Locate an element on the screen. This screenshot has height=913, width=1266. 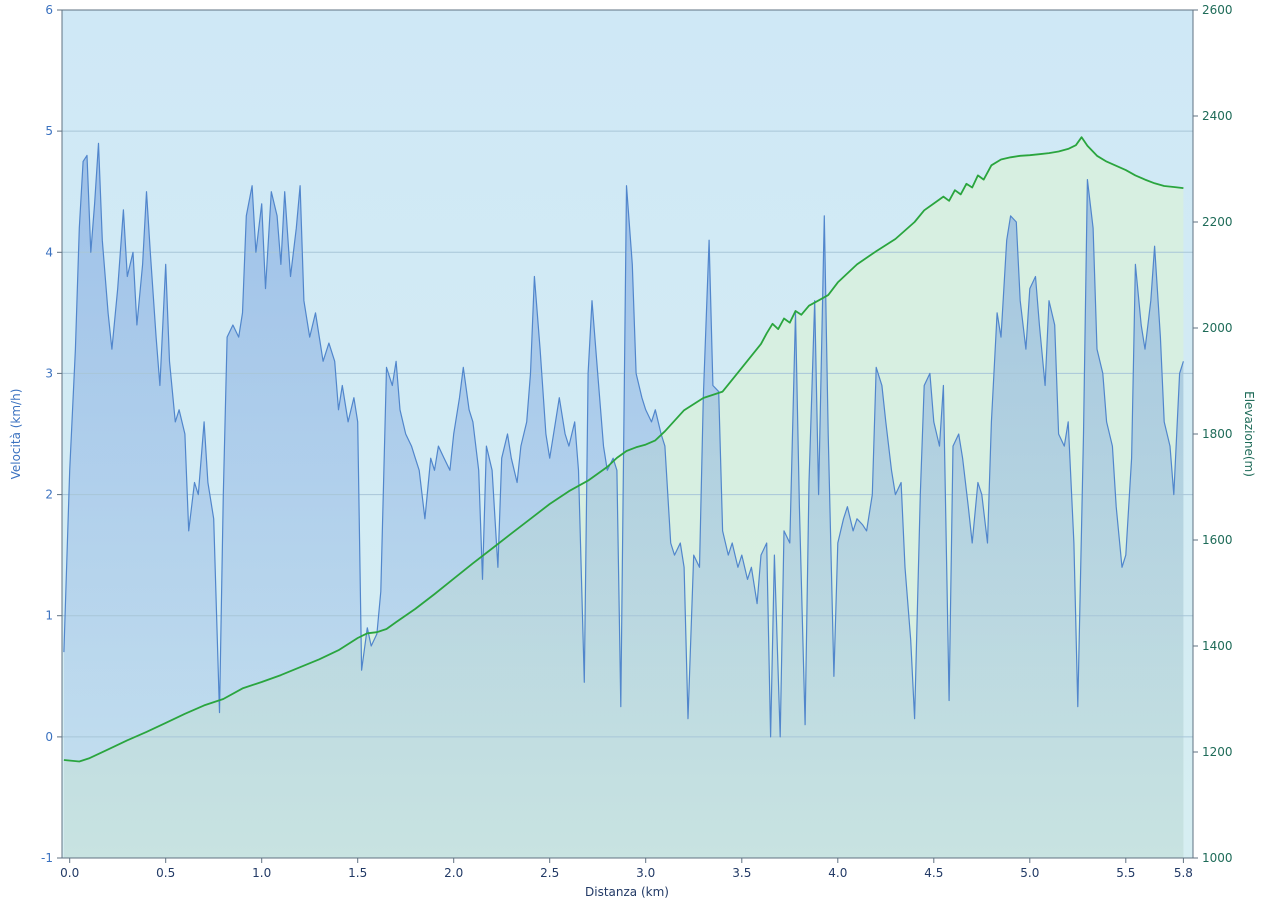
right-axis-tick-label: 2200 is located at coordinates (1217, 222).